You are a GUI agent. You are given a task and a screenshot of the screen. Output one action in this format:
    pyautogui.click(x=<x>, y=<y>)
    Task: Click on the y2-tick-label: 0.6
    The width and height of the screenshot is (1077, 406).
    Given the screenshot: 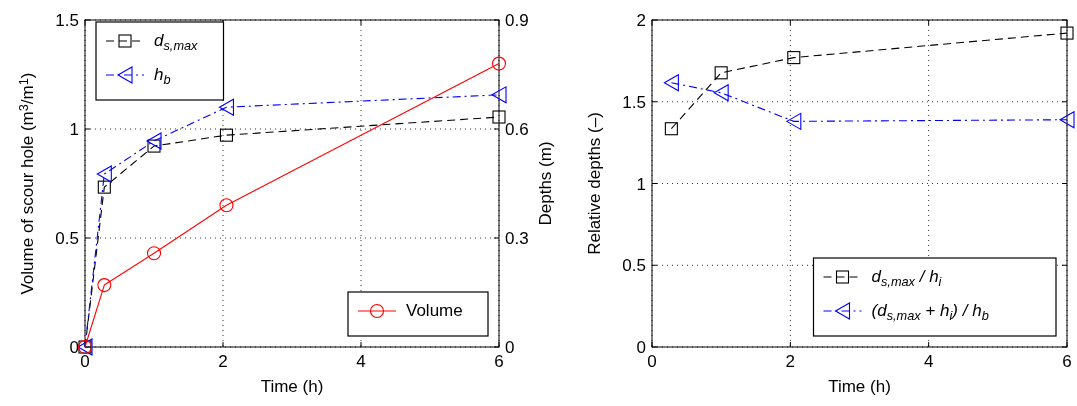 What is the action you would take?
    pyautogui.click(x=517, y=129)
    